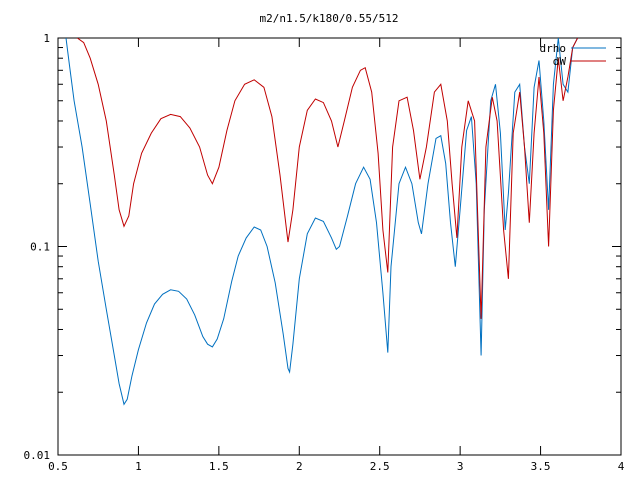 Image resolution: width=640 pixels, height=480 pixels. Describe the element at coordinates (138, 466) in the screenshot. I see `x-tick-label: 1` at that location.